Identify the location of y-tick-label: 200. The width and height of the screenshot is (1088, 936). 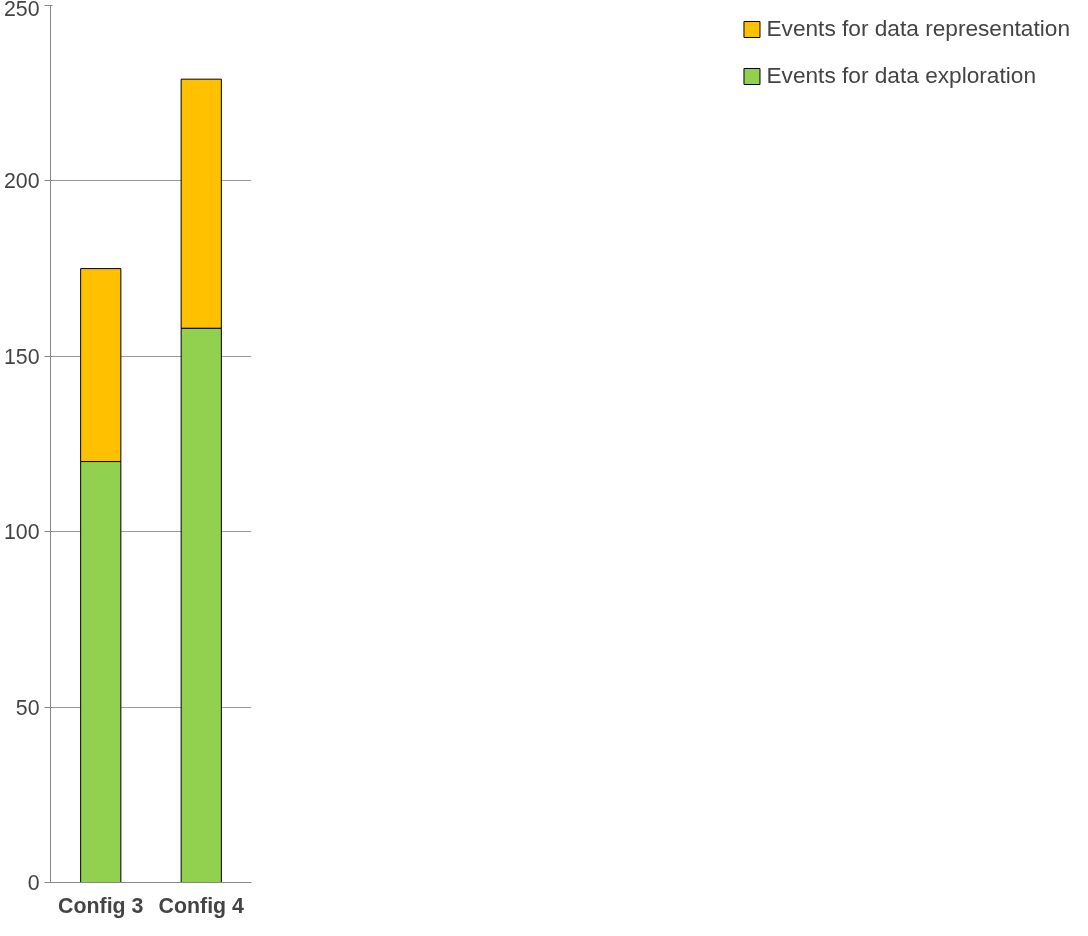
(21, 181).